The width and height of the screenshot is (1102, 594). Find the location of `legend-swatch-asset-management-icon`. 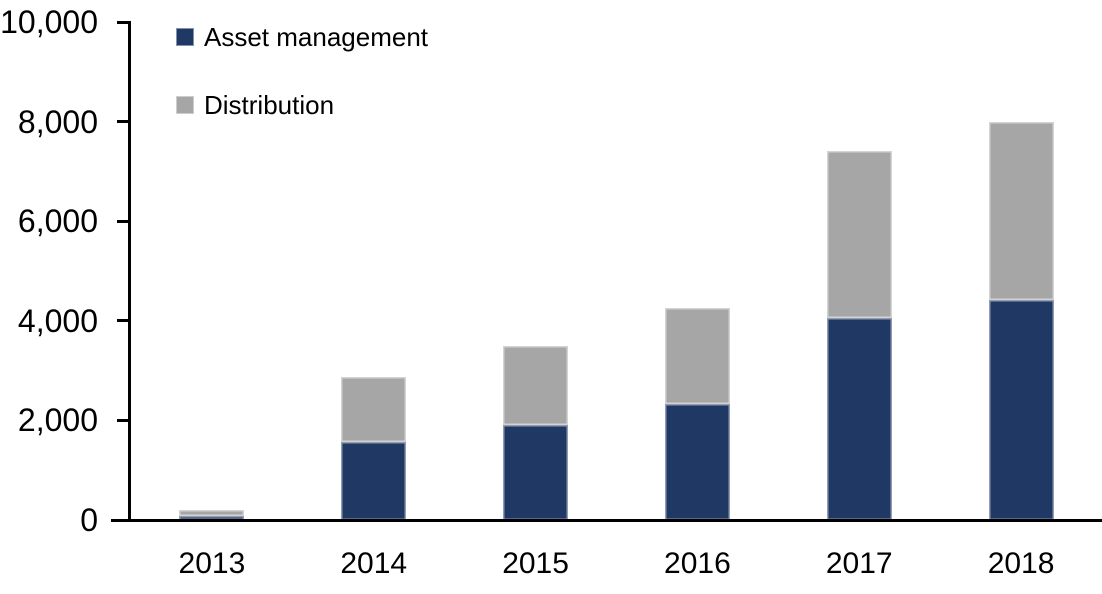

legend-swatch-asset-management-icon is located at coordinates (185, 37).